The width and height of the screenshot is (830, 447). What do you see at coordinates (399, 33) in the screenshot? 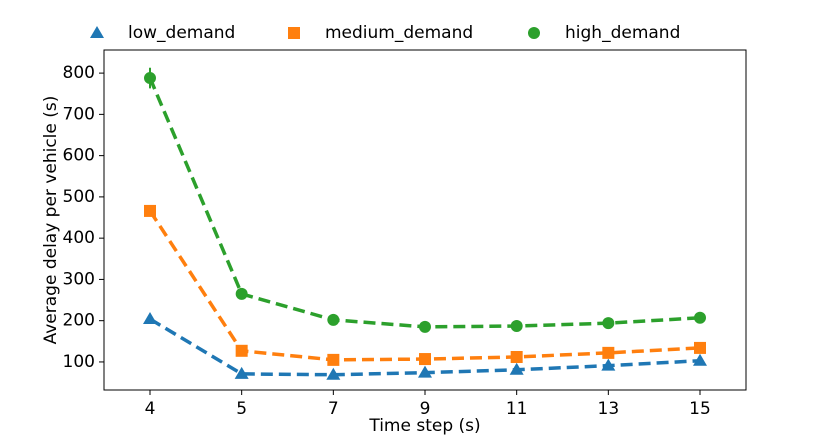
I see `legend-label: medium_demand` at bounding box center [399, 33].